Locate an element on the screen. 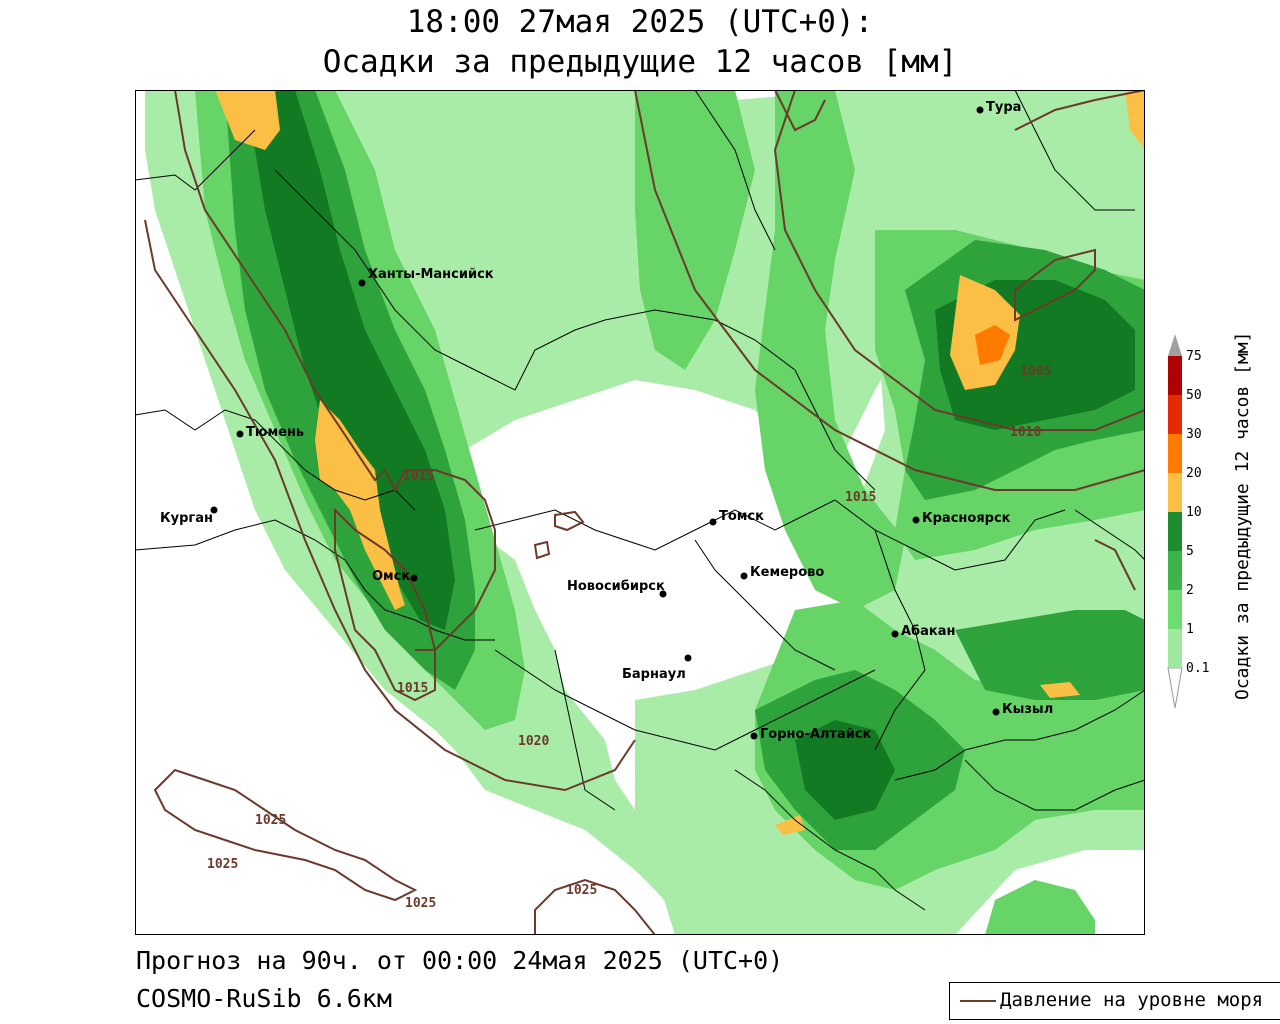 The image size is (1280, 1024). colorbar-segments is located at coordinates (1175, 521).